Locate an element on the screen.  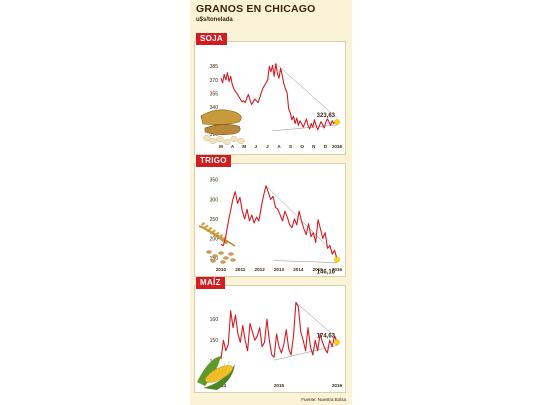
chart-title: GRANOS EN CHICAGO is located at coordinates (256, 9).